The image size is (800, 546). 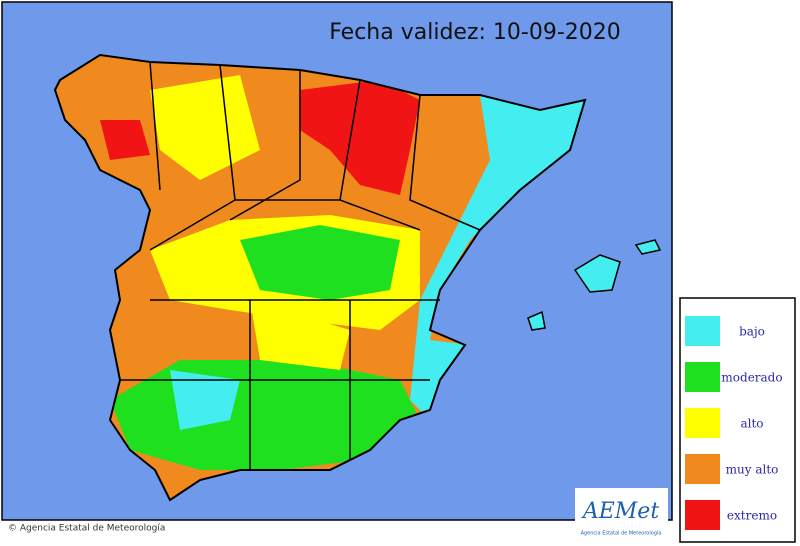 I want to click on logo-name: AEMet, so click(x=620, y=511).